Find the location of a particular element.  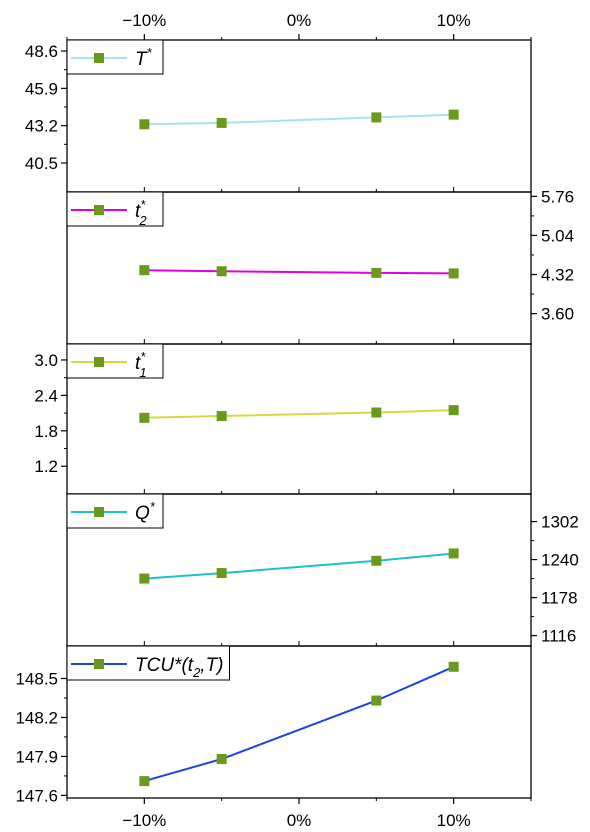

legend: t* 1 is located at coordinates (115, 361).